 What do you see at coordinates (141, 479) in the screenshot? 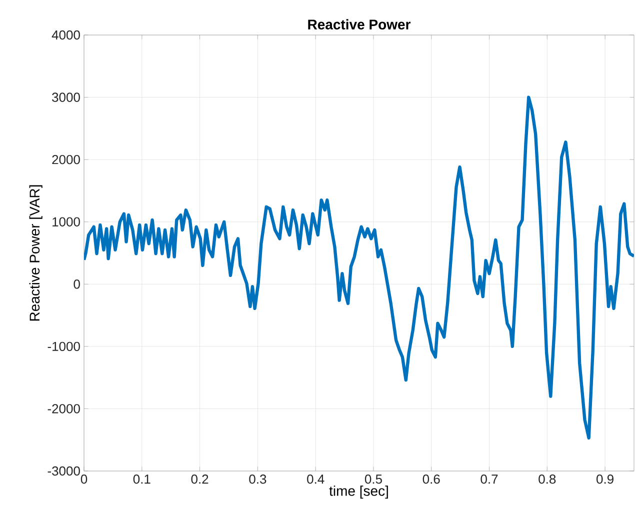
I see `x-tick-label: 0.1` at bounding box center [141, 479].